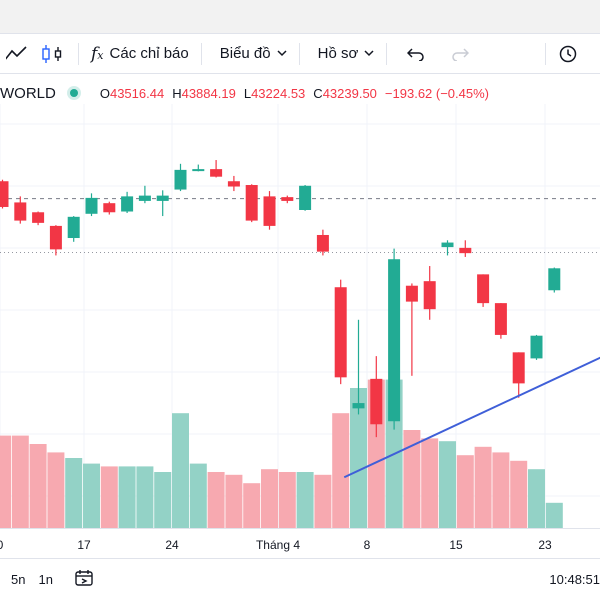 This screenshot has width=600, height=600. I want to click on profile-menu-button: Hồ sơ, so click(343, 54).